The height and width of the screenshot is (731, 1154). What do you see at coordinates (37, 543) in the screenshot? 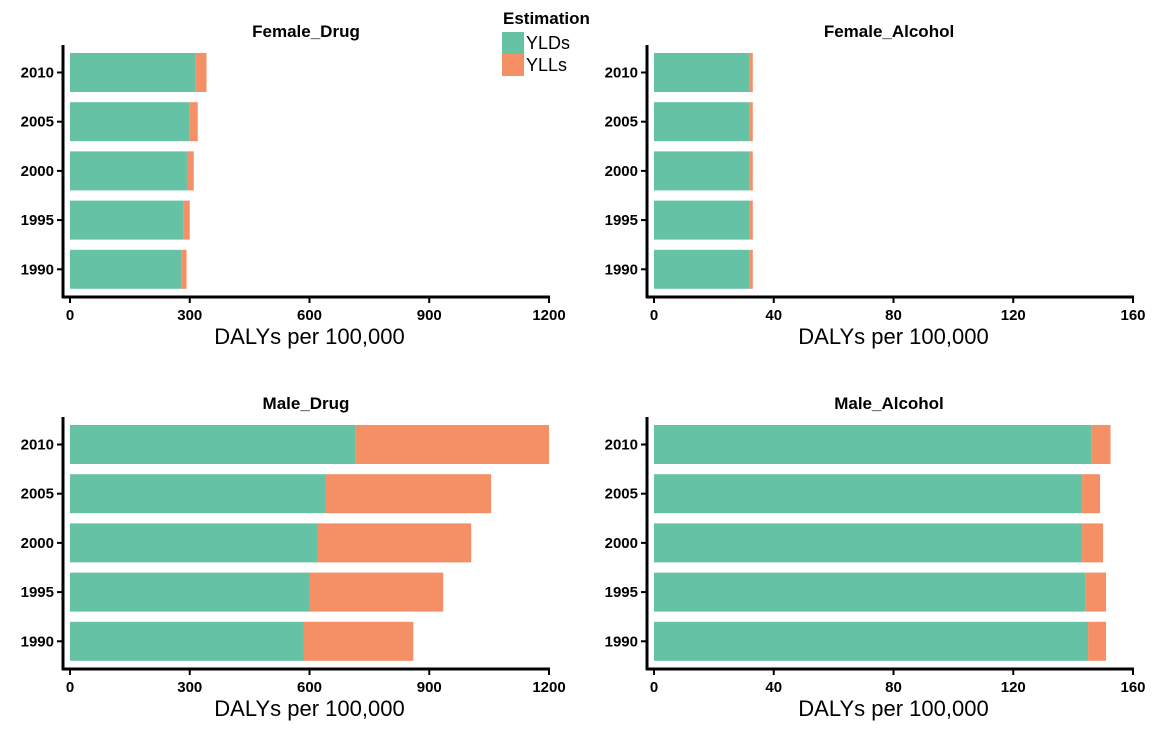
I see `y-tick-label-male-drug-2000: 2000` at bounding box center [37, 543].